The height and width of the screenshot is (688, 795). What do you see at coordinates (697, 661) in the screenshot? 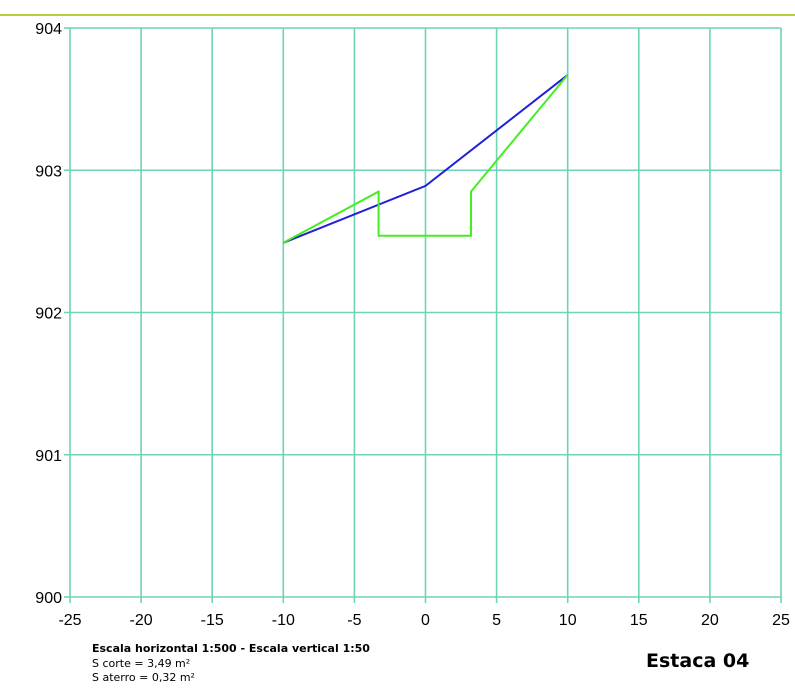
I see `station-label: Estaca 04` at bounding box center [697, 661].